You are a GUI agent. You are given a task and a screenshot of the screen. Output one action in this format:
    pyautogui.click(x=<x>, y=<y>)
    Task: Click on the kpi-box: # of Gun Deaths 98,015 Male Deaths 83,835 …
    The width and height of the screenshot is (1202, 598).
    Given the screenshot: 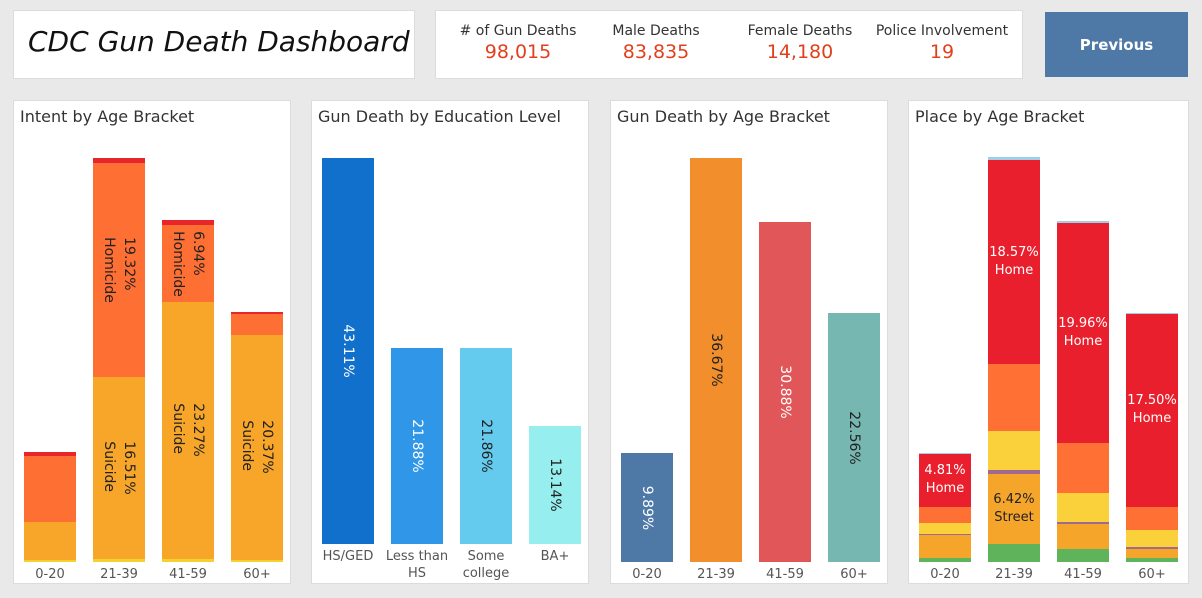 What is the action you would take?
    pyautogui.click(x=729, y=44)
    